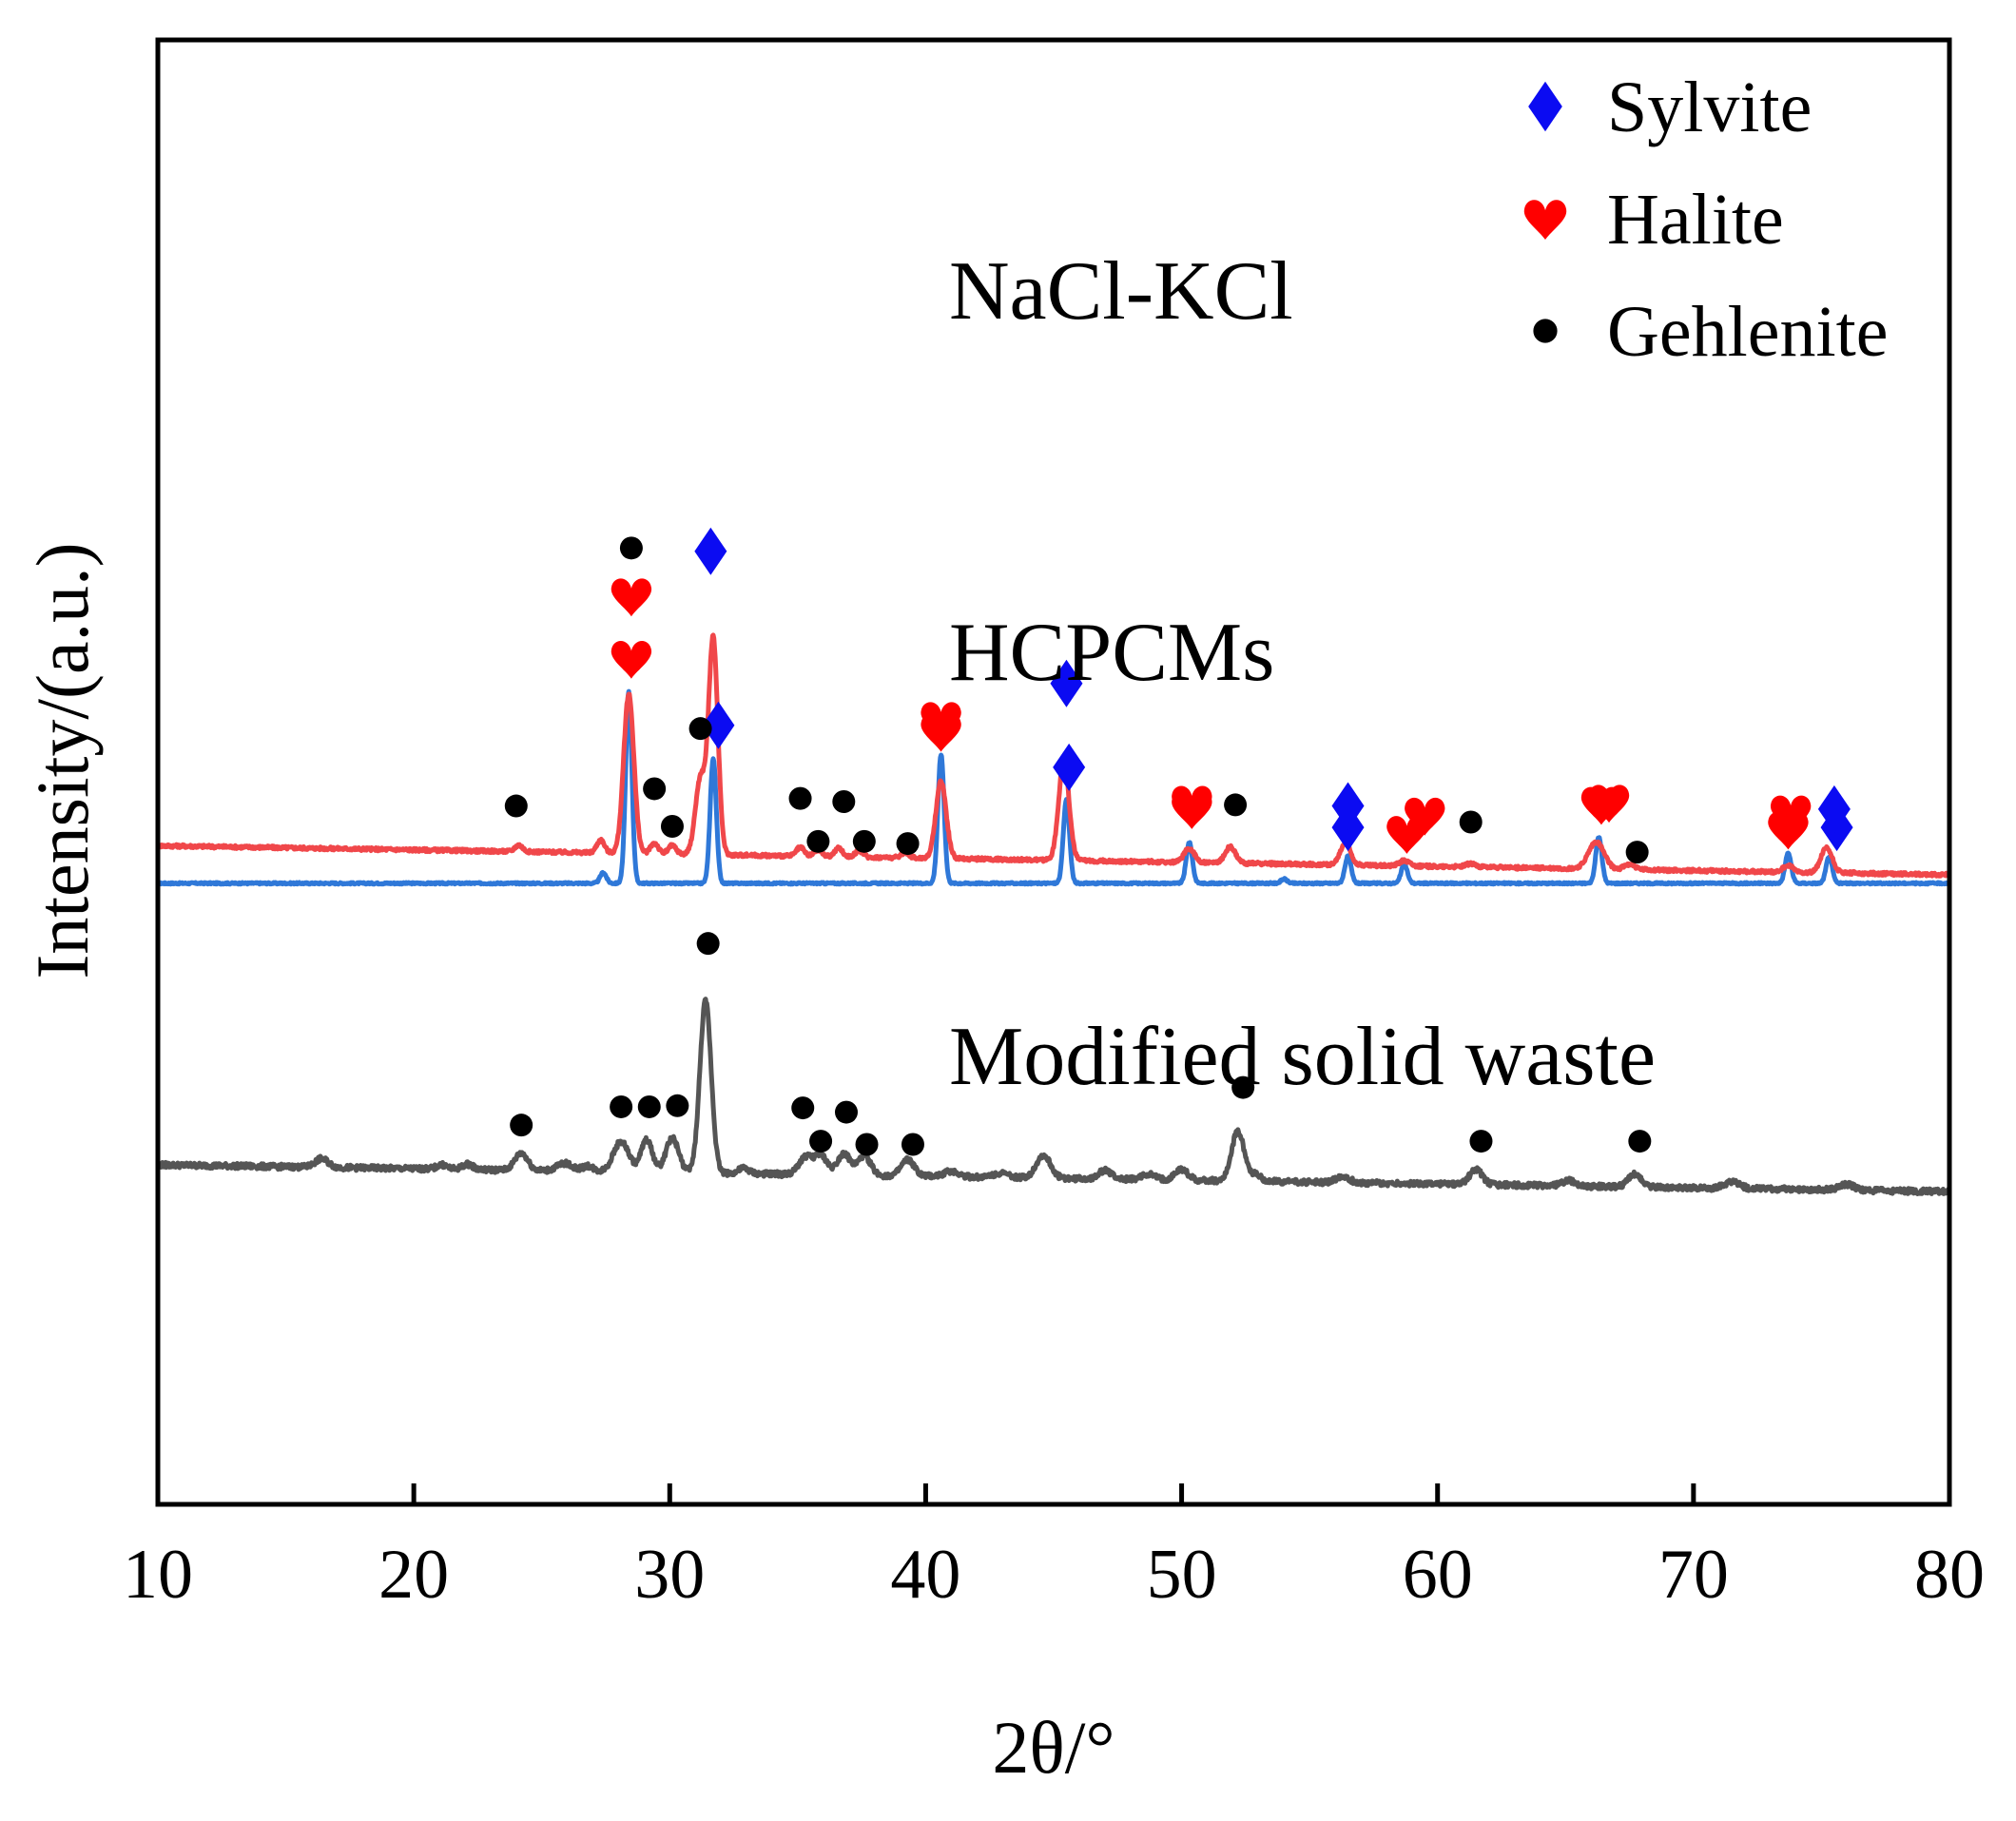 This screenshot has width=2016, height=1821. I want to click on series-label-modified-solid-waste: Modified solid waste, so click(1303, 1057).